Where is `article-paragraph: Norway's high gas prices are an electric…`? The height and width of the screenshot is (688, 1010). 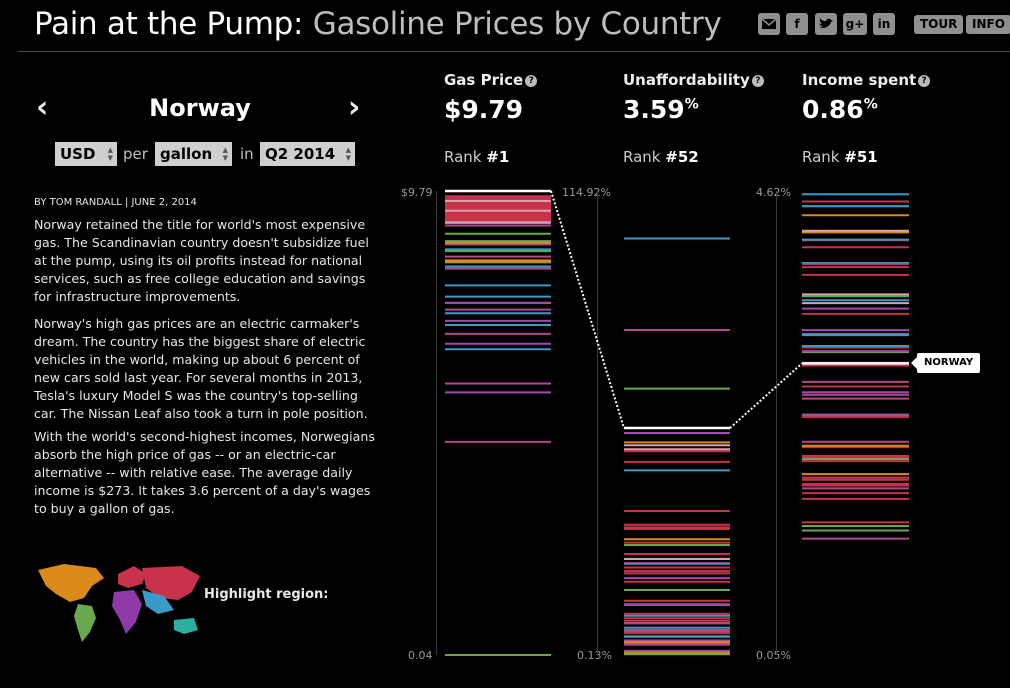 article-paragraph: Norway's high gas prices are an electric… is located at coordinates (201, 368).